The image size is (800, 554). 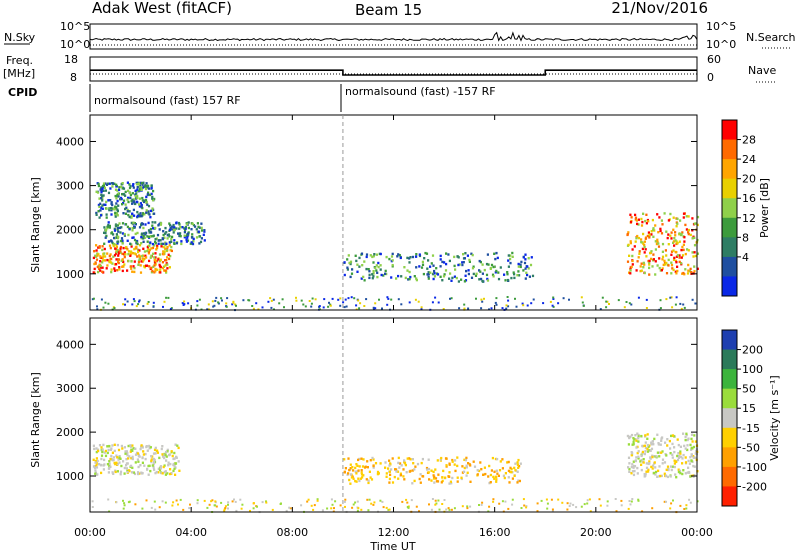 I want to click on colorbar-tick-label: 12, so click(x=749, y=218).